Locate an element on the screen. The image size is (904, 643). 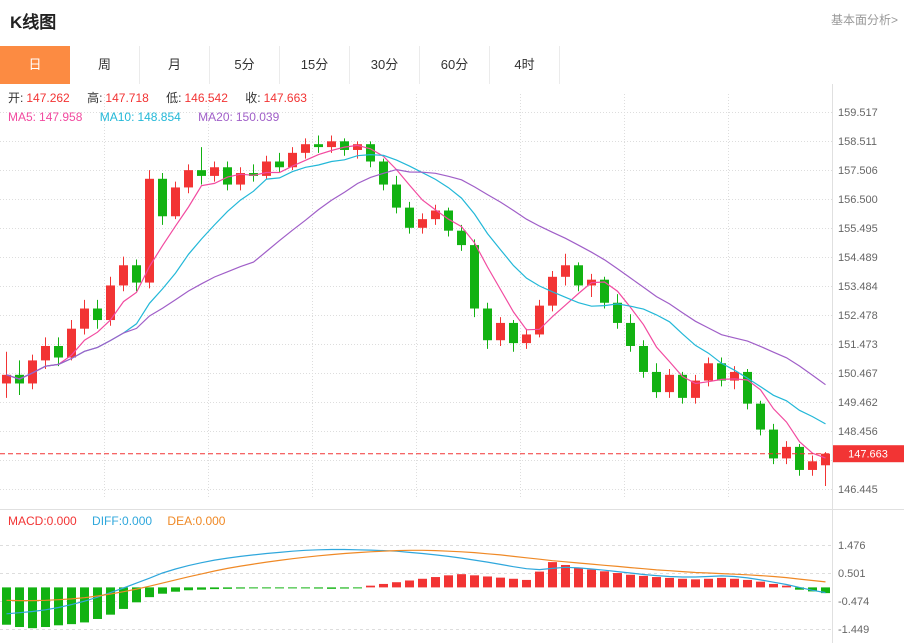
ma10-value: 148.854 is located at coordinates (159, 117).